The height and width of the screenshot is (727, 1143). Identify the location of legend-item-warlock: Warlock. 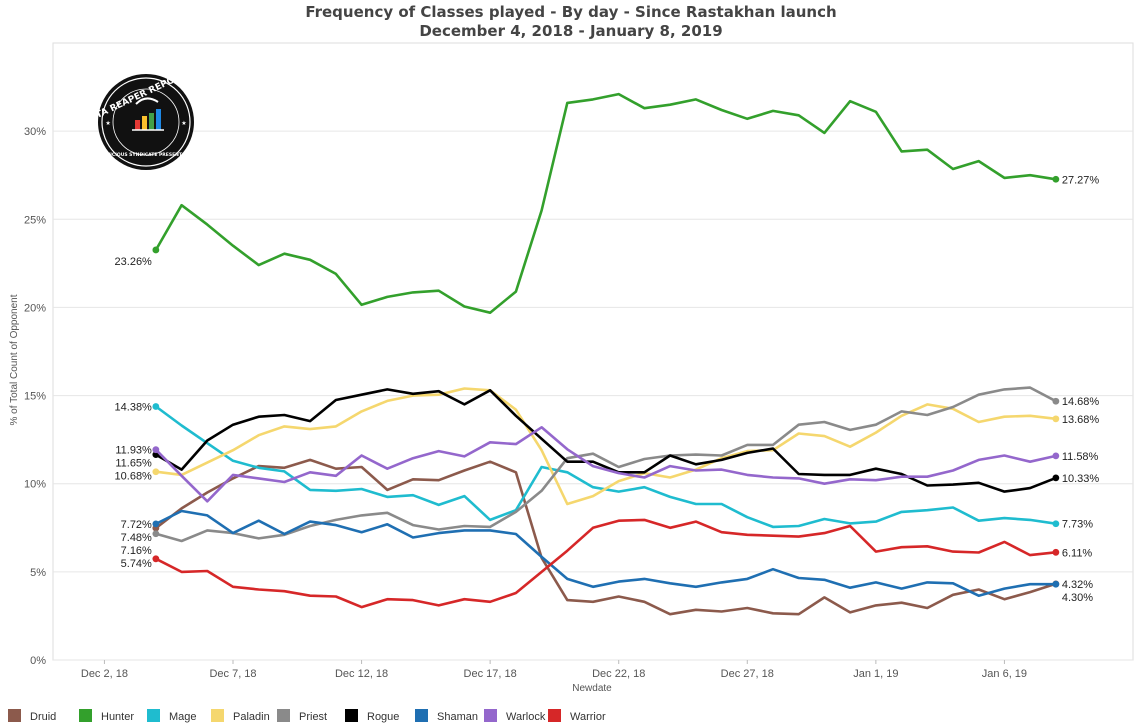
(515, 716).